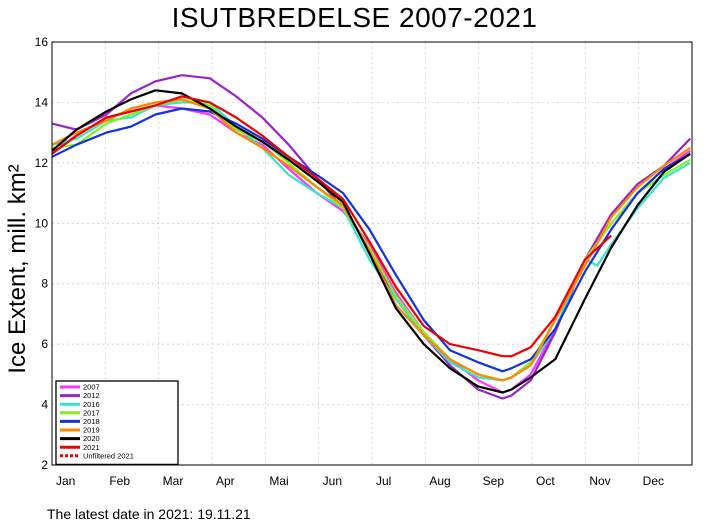 This screenshot has height=526, width=709. Describe the element at coordinates (65, 481) in the screenshot. I see `x-tick-label: Jan` at that location.